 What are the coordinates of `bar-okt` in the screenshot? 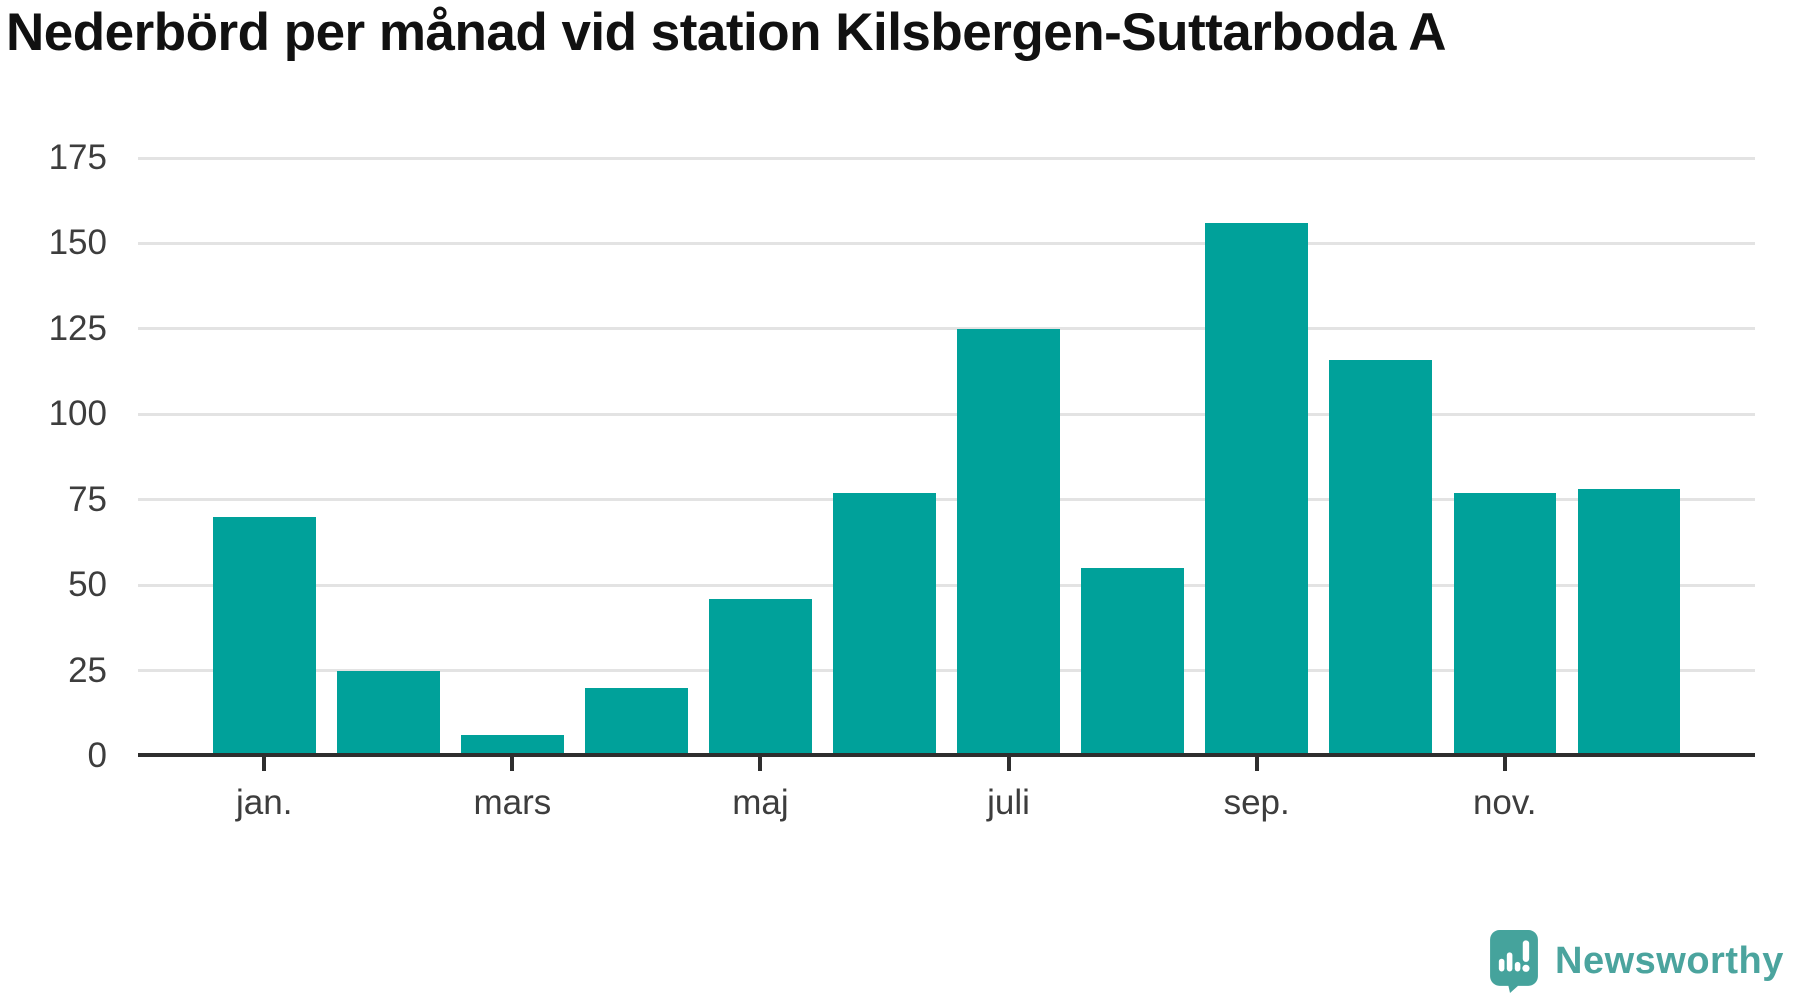 It's located at (1380, 557).